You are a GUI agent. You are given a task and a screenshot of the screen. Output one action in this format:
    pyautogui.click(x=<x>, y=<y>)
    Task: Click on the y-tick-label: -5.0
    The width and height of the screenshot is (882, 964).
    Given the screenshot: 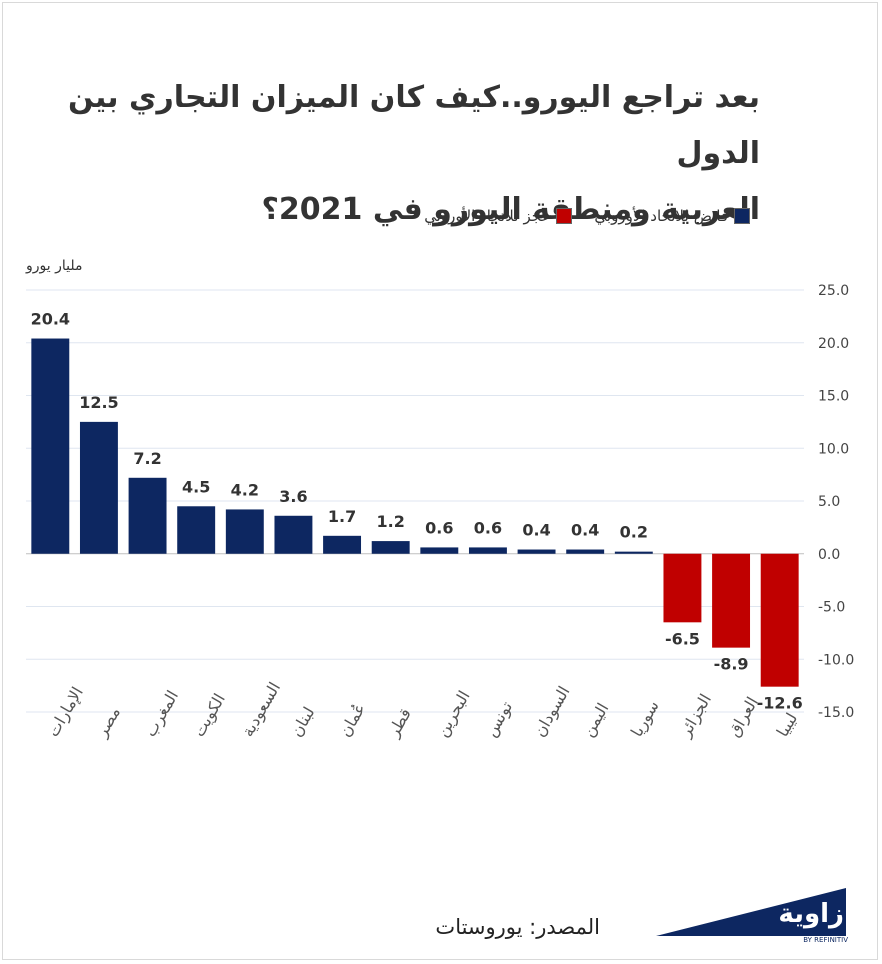 What is the action you would take?
    pyautogui.click(x=831, y=608)
    